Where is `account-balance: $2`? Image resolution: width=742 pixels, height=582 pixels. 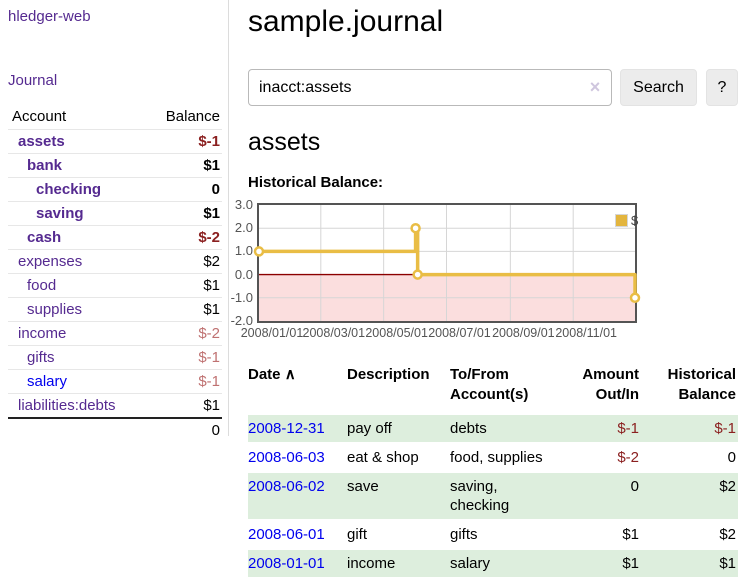
account-balance: $2 is located at coordinates (183, 261).